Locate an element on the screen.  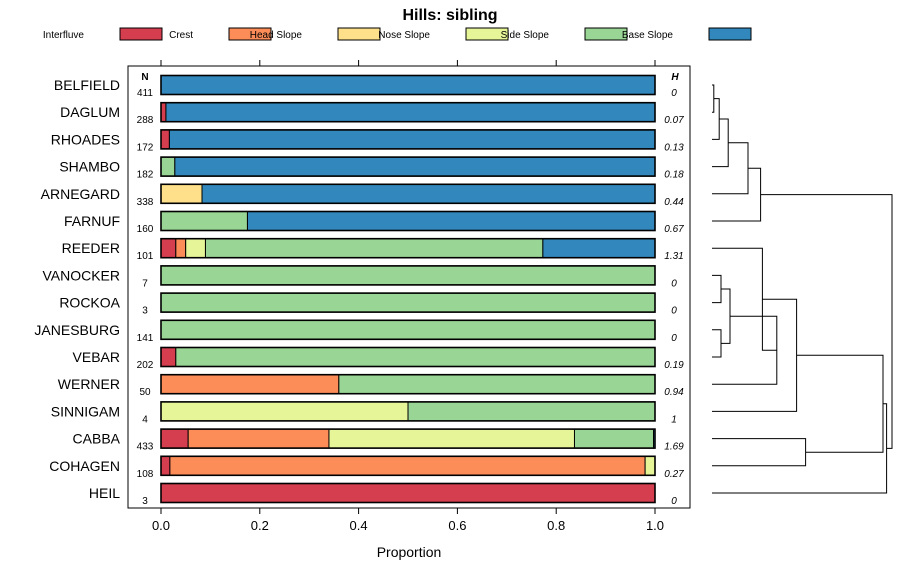
row-label: ROCKOA is located at coordinates (89, 303).